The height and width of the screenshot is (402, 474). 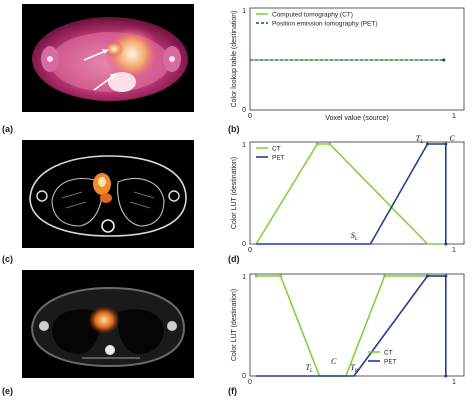 I want to click on panel-label-c: (c), so click(x=7, y=259).